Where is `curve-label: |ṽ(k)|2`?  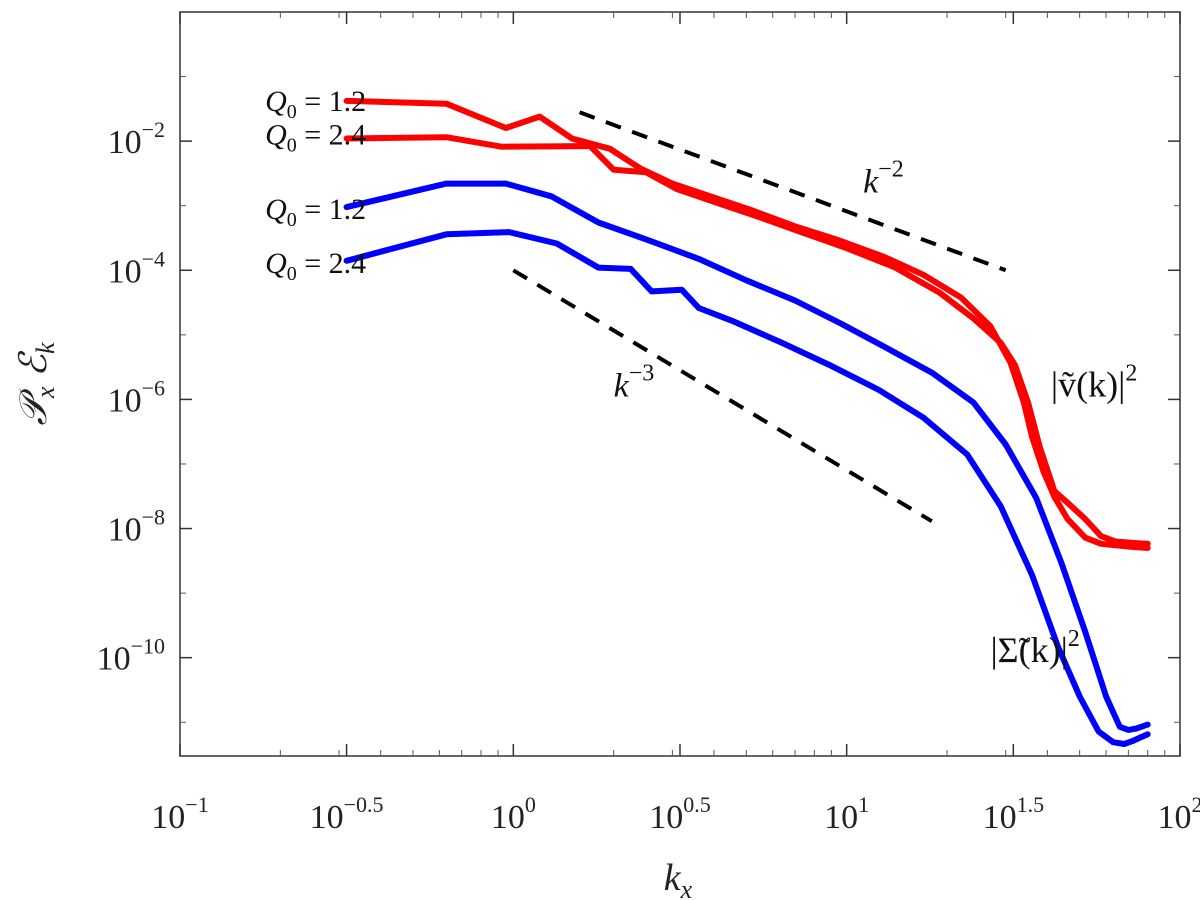 curve-label: |ṽ(k)|2 is located at coordinates (1094, 383).